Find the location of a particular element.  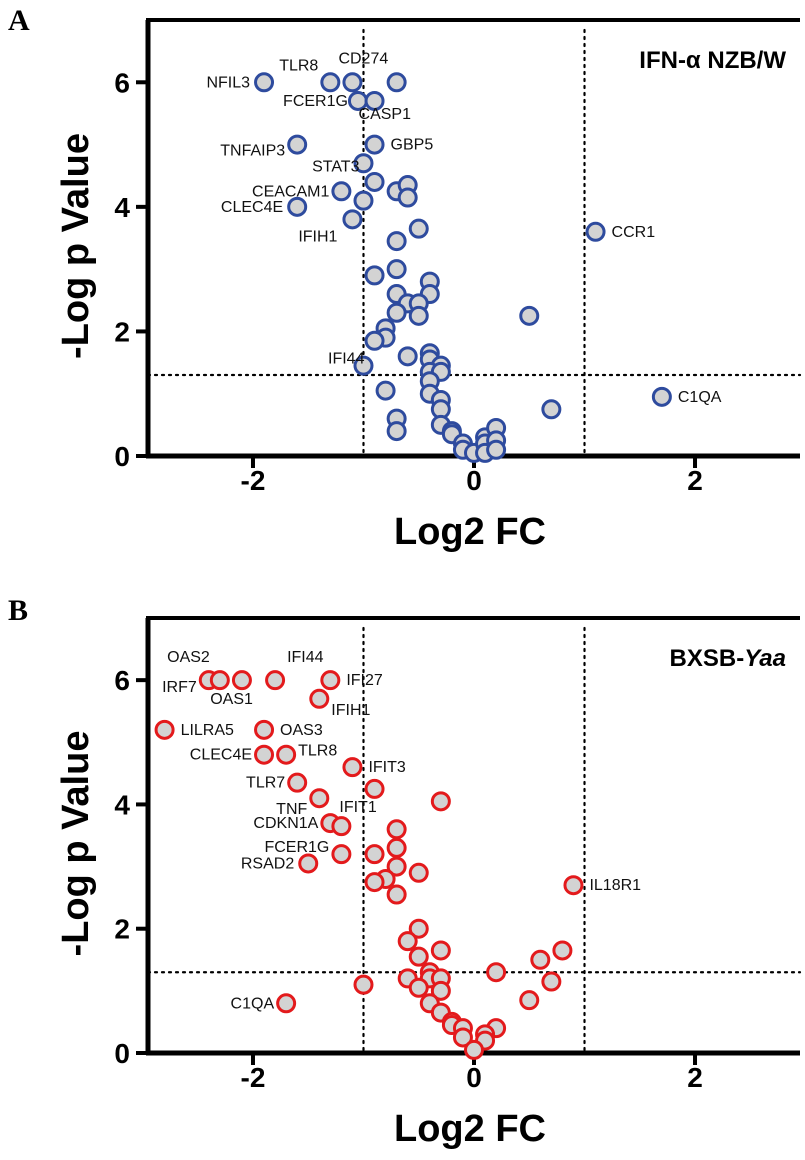

panel-a-letter: A is located at coordinates (19, 20).